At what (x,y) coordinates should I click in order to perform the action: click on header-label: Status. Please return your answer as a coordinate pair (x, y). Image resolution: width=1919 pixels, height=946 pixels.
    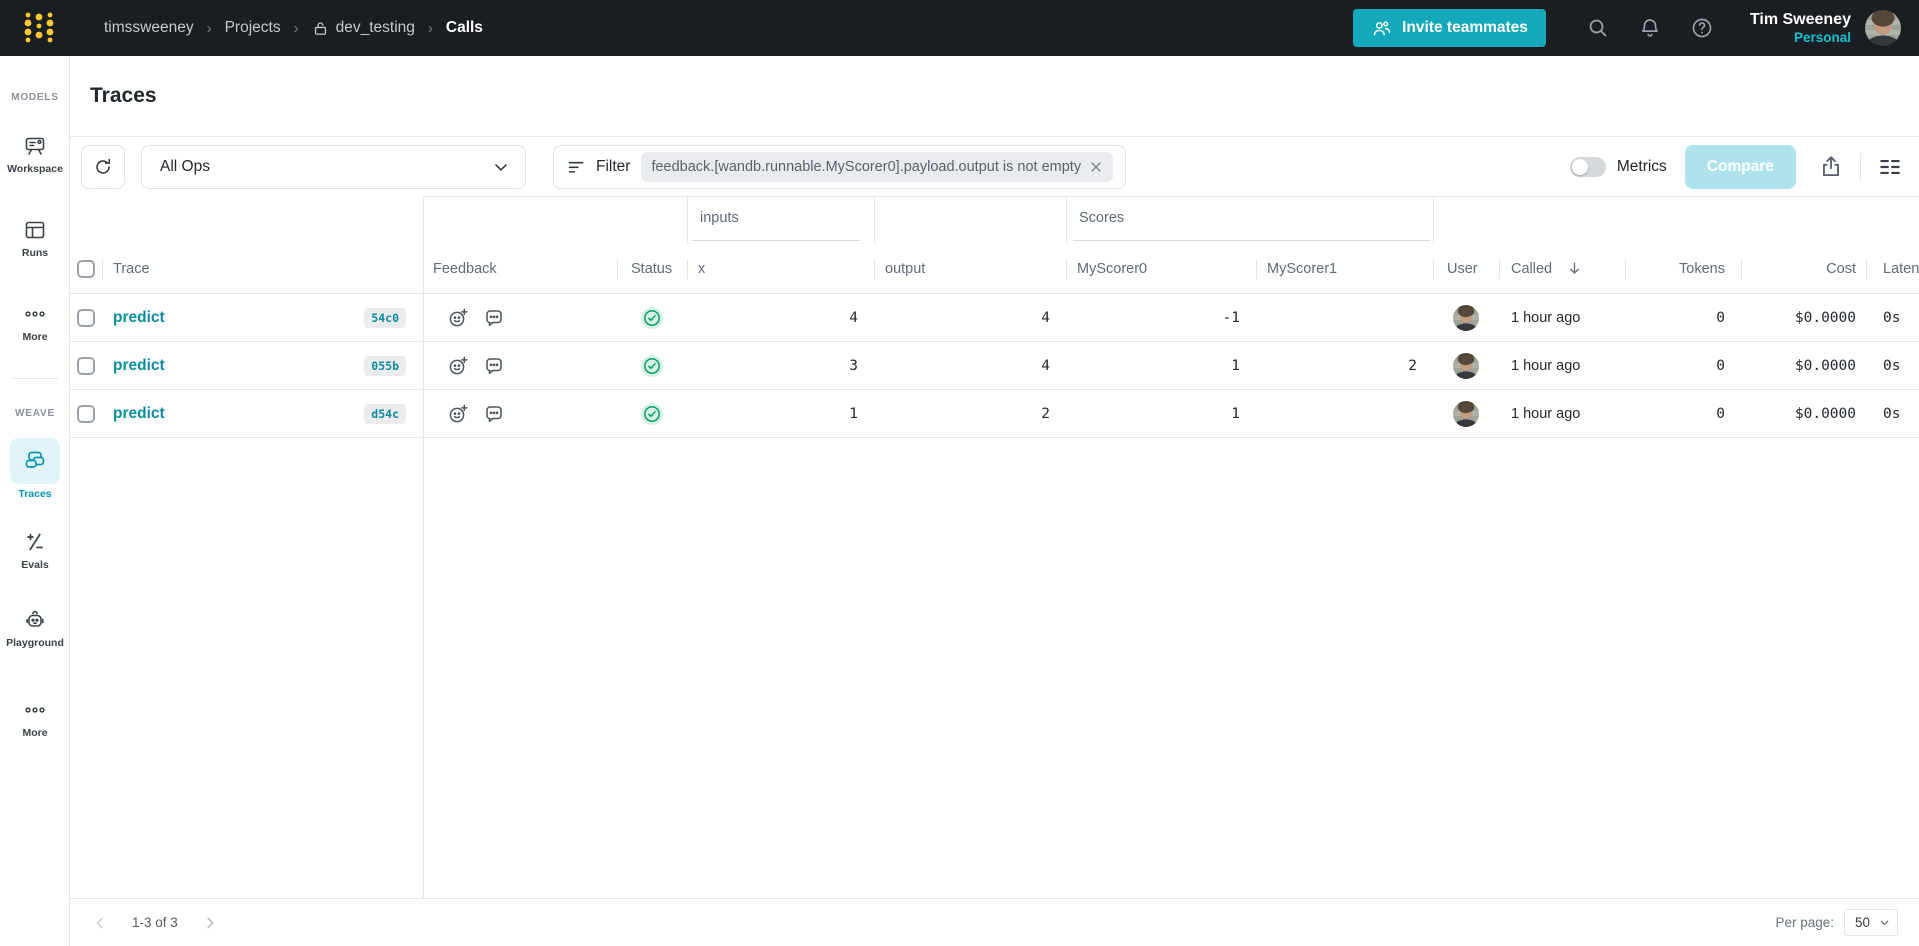
    Looking at the image, I should click on (652, 268).